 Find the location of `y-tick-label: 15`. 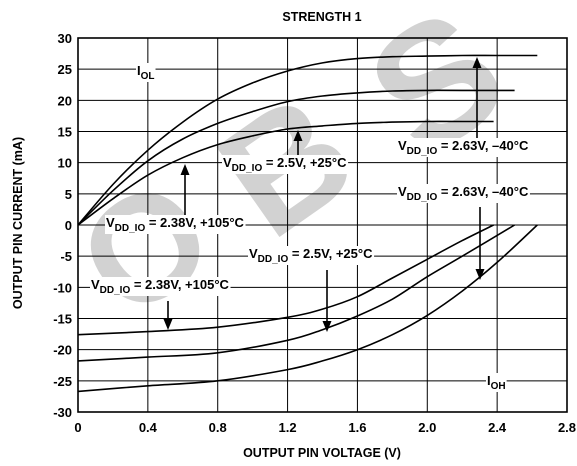

y-tick-label: 15 is located at coordinates (65, 132).